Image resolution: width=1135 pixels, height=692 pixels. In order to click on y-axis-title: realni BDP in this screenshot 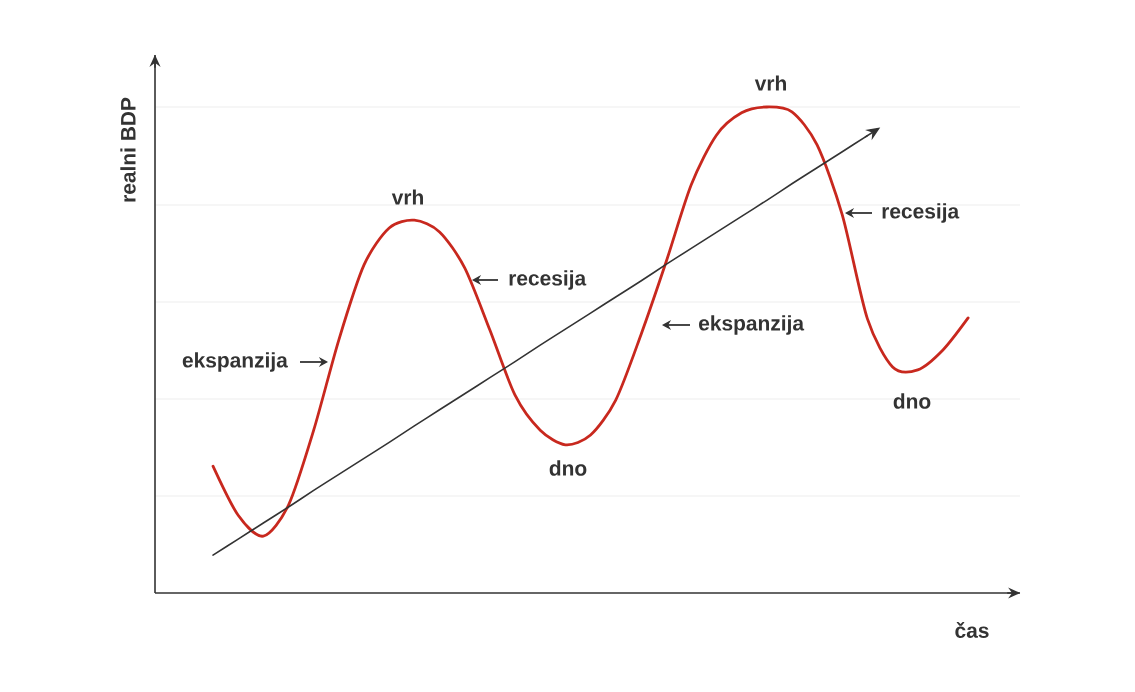, I will do `click(128, 149)`.